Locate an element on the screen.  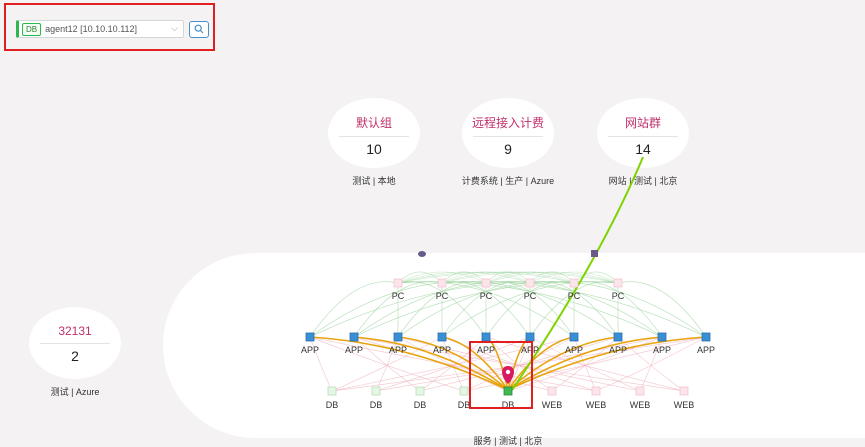
group-caption: 测试 | Azure is located at coordinates (75, 392).